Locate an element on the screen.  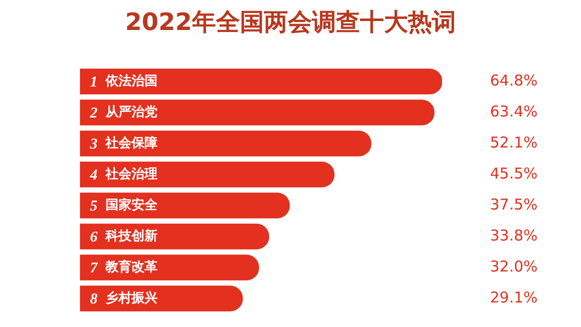
data-label: 29.1% is located at coordinates (514, 297).